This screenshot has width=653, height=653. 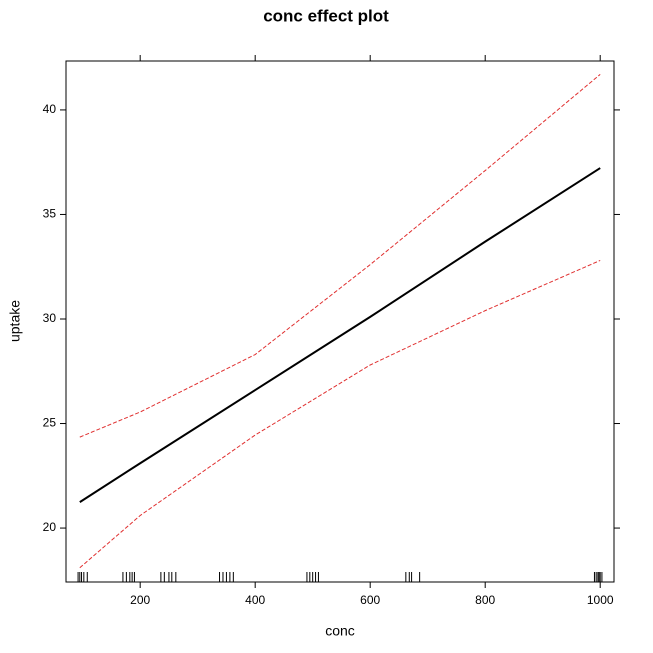 What do you see at coordinates (15, 321) in the screenshot?
I see `y-axis-label: uptake` at bounding box center [15, 321].